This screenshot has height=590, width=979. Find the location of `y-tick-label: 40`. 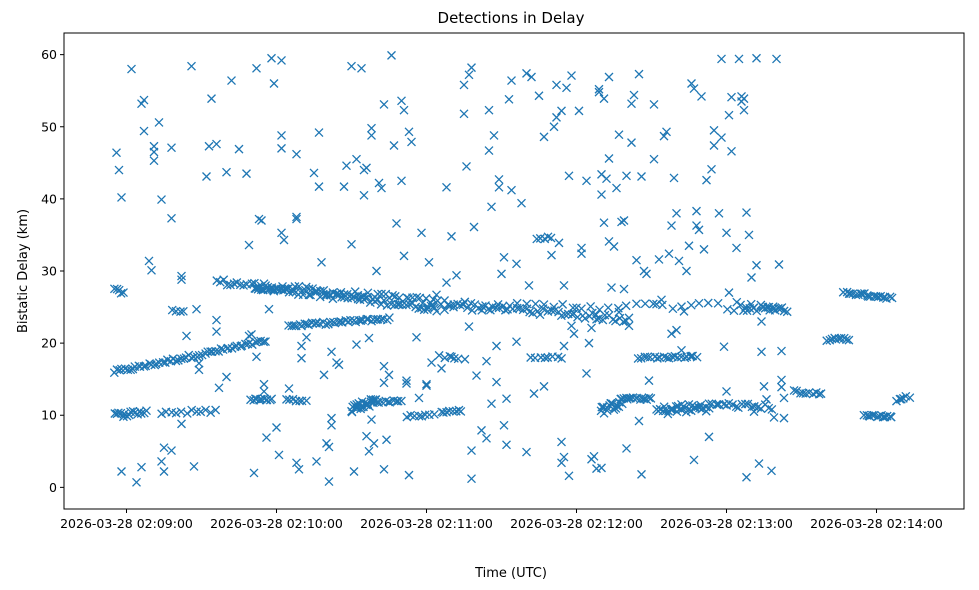

y-tick-label: 40 is located at coordinates (49, 198).